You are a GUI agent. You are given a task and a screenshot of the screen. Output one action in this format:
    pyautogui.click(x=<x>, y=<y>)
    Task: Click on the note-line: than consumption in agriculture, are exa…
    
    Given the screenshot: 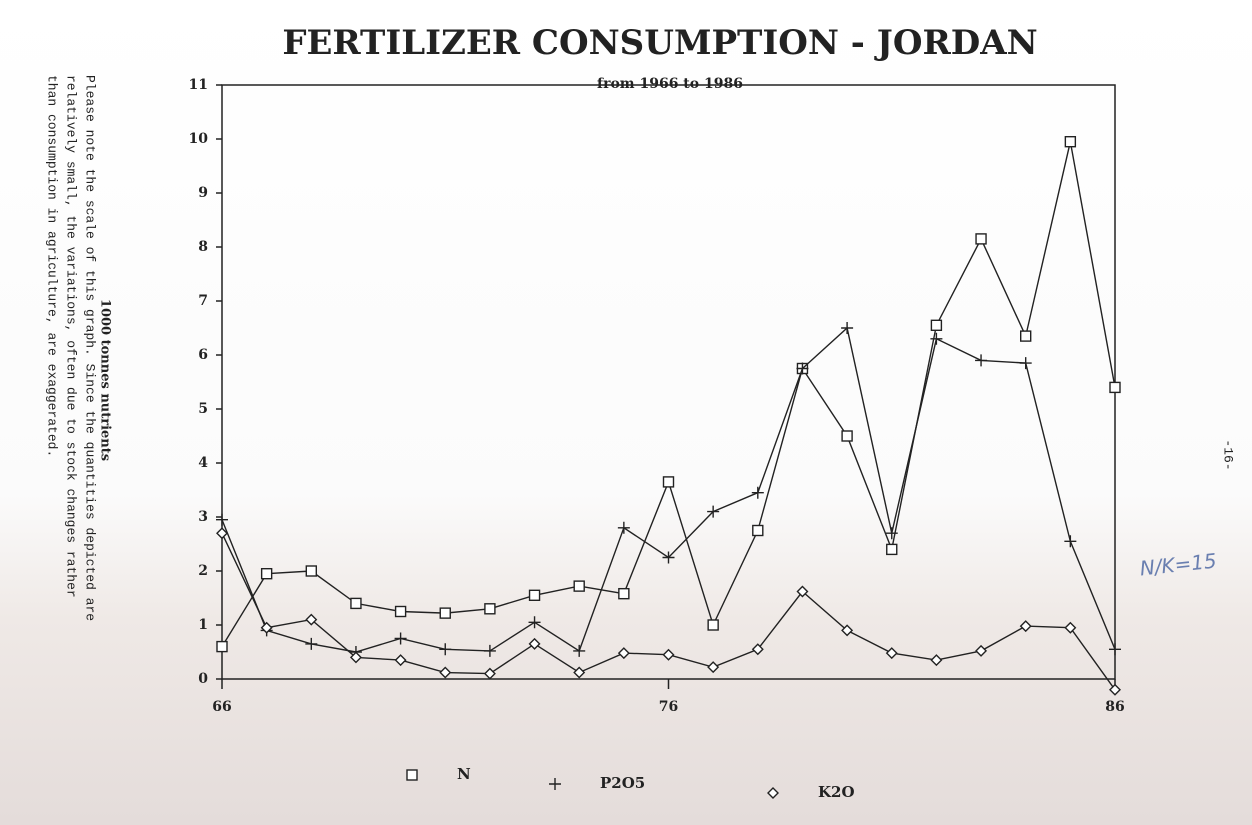 What is the action you would take?
    pyautogui.click(x=52, y=266)
    